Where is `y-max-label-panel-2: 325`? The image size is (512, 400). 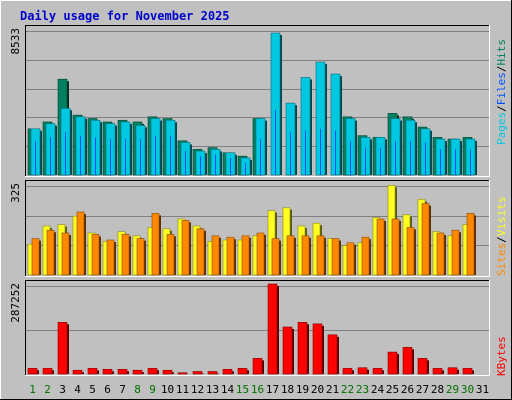 y-max-label-panel-2: 325 is located at coordinates (15, 193).